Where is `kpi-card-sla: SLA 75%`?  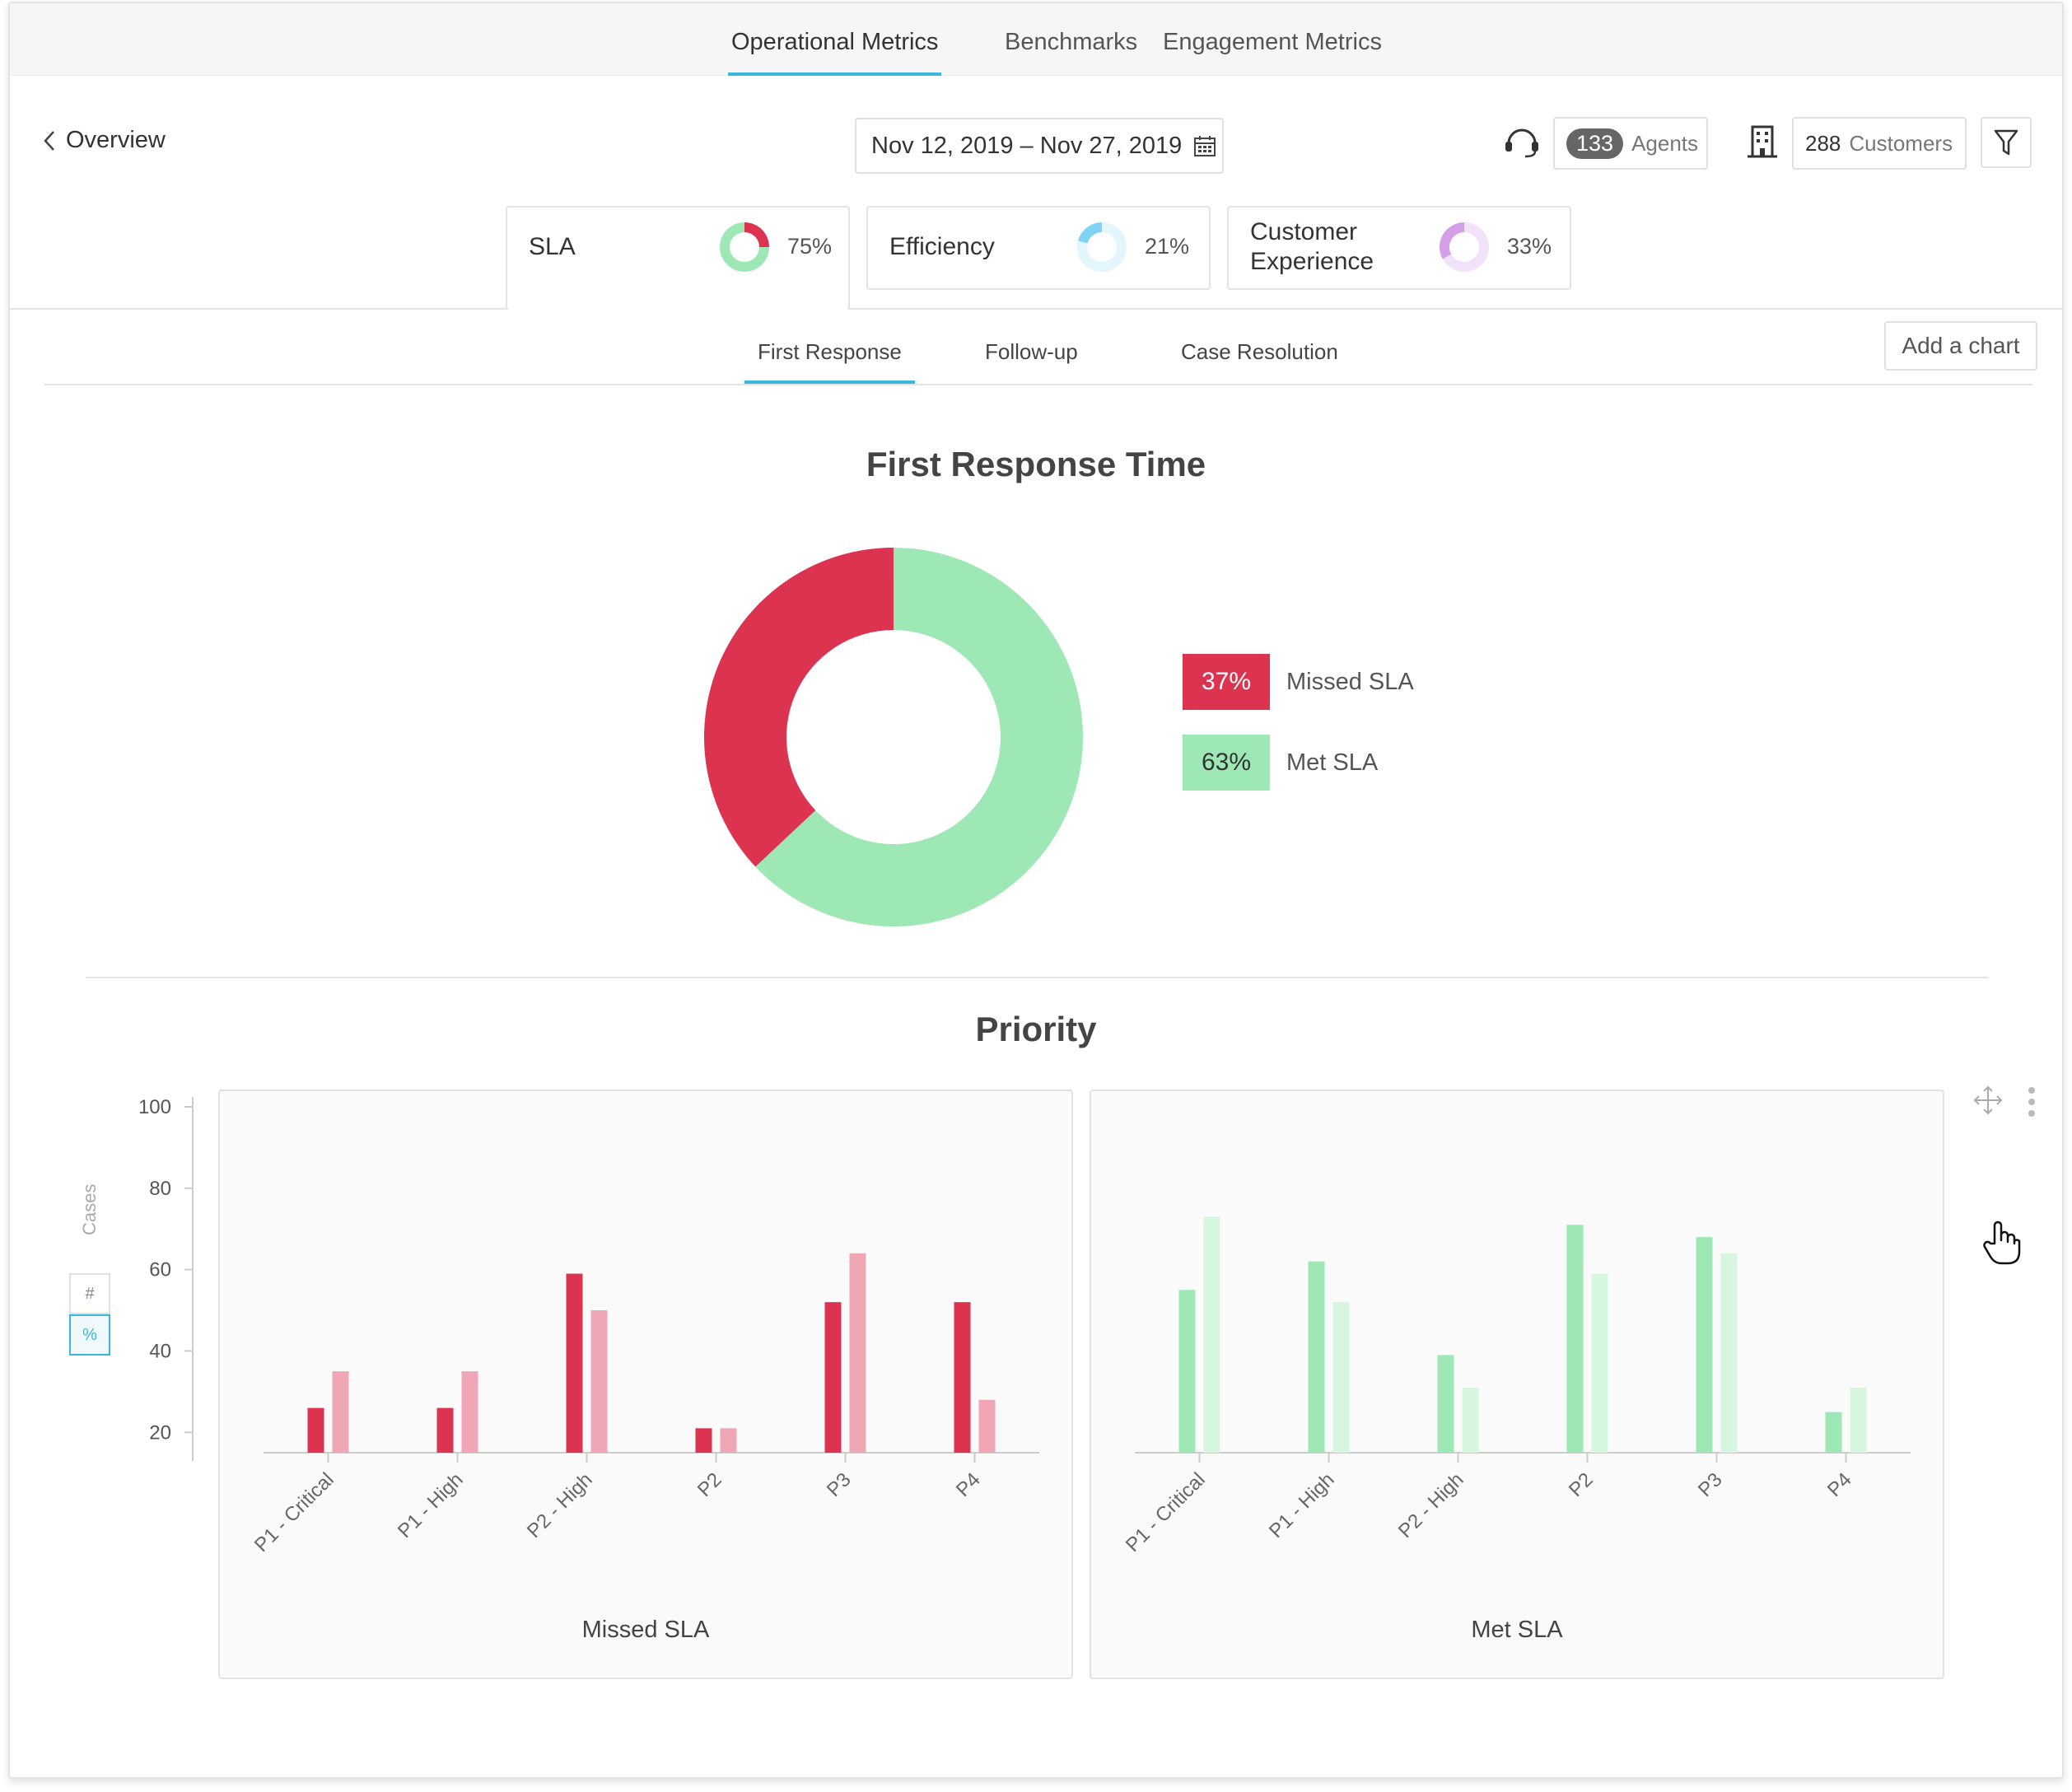
kpi-card-sla: SLA 75% is located at coordinates (678, 258).